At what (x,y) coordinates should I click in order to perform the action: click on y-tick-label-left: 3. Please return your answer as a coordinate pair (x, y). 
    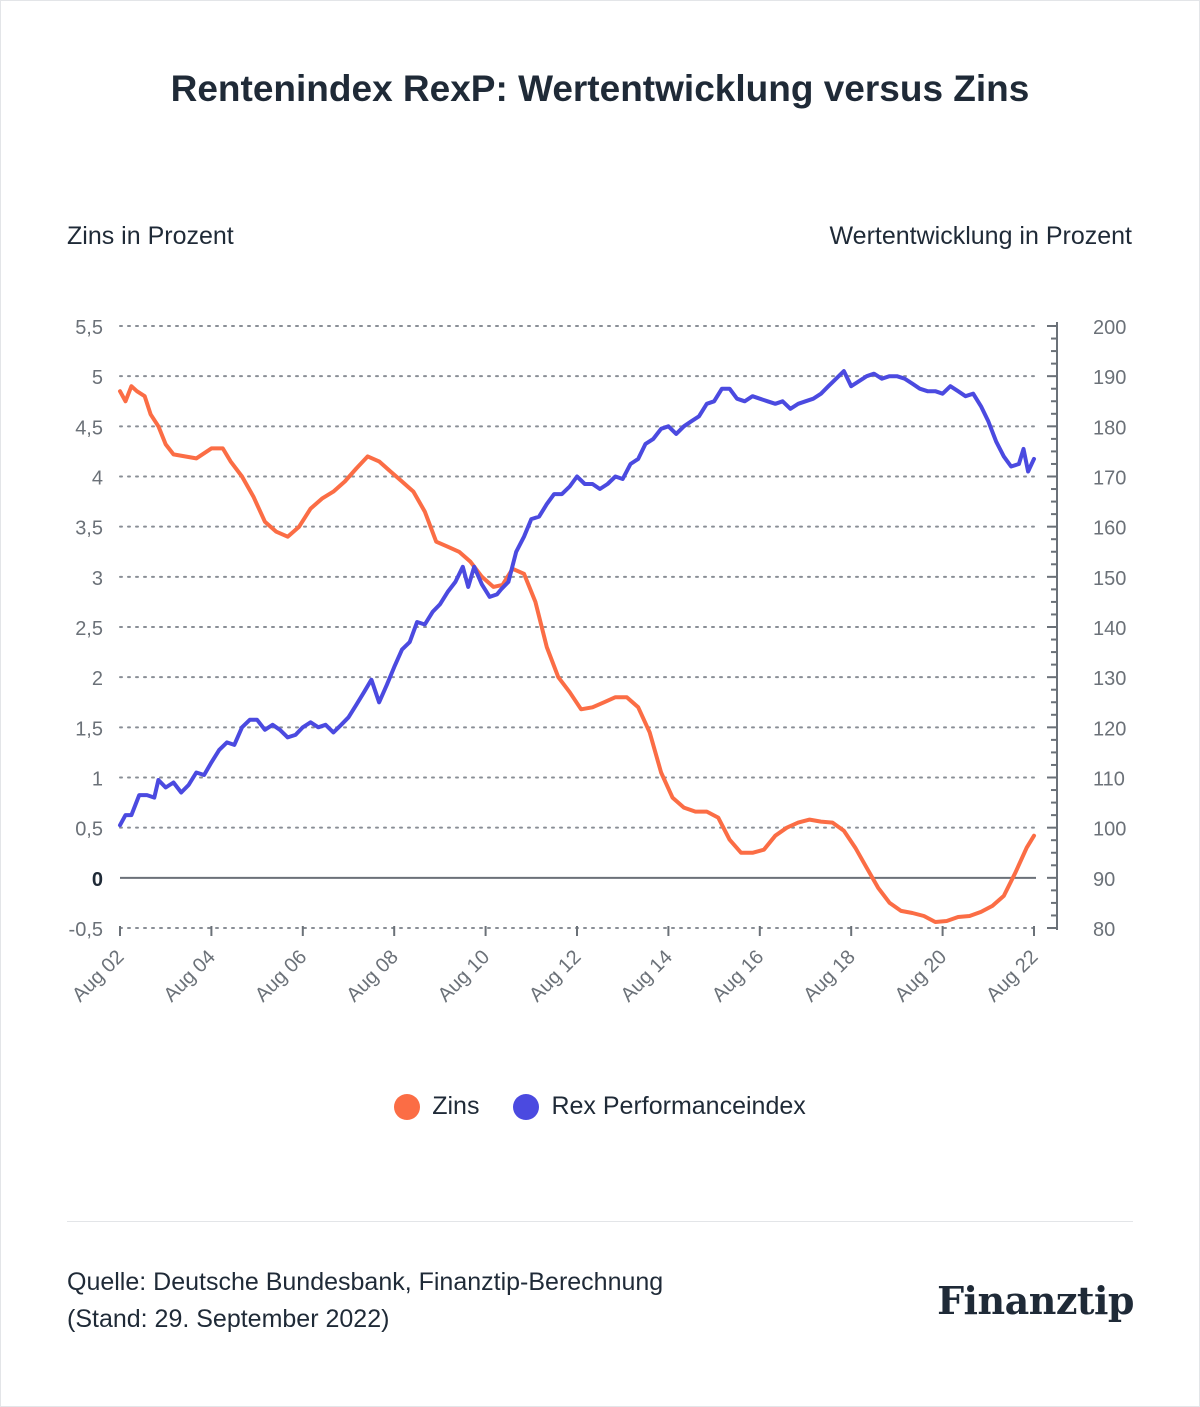
    Looking at the image, I should click on (97, 579).